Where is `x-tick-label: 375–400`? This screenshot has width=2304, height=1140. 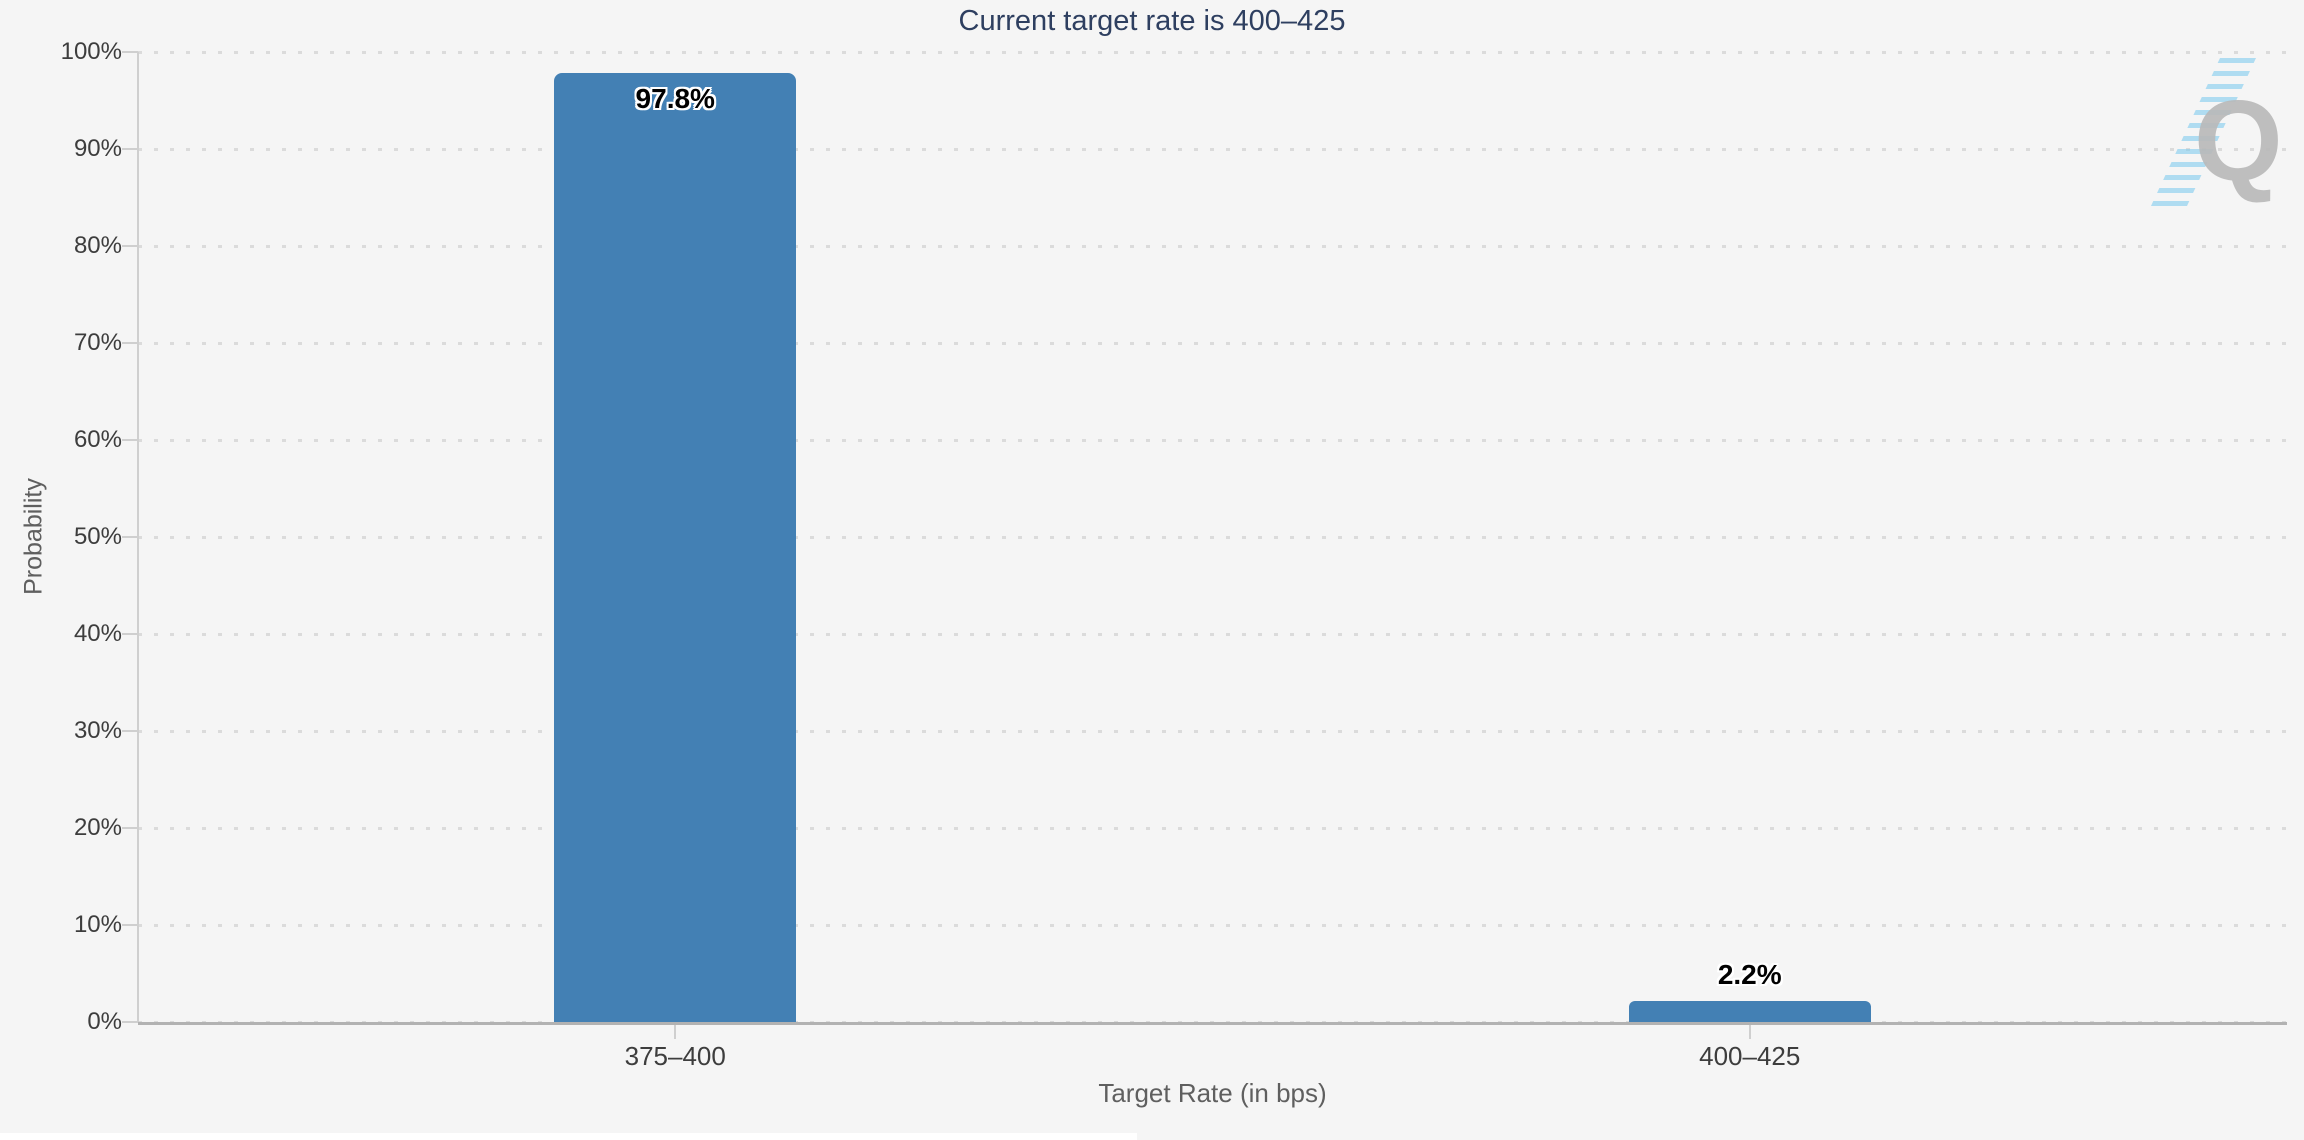
x-tick-label: 375–400 is located at coordinates (675, 1056).